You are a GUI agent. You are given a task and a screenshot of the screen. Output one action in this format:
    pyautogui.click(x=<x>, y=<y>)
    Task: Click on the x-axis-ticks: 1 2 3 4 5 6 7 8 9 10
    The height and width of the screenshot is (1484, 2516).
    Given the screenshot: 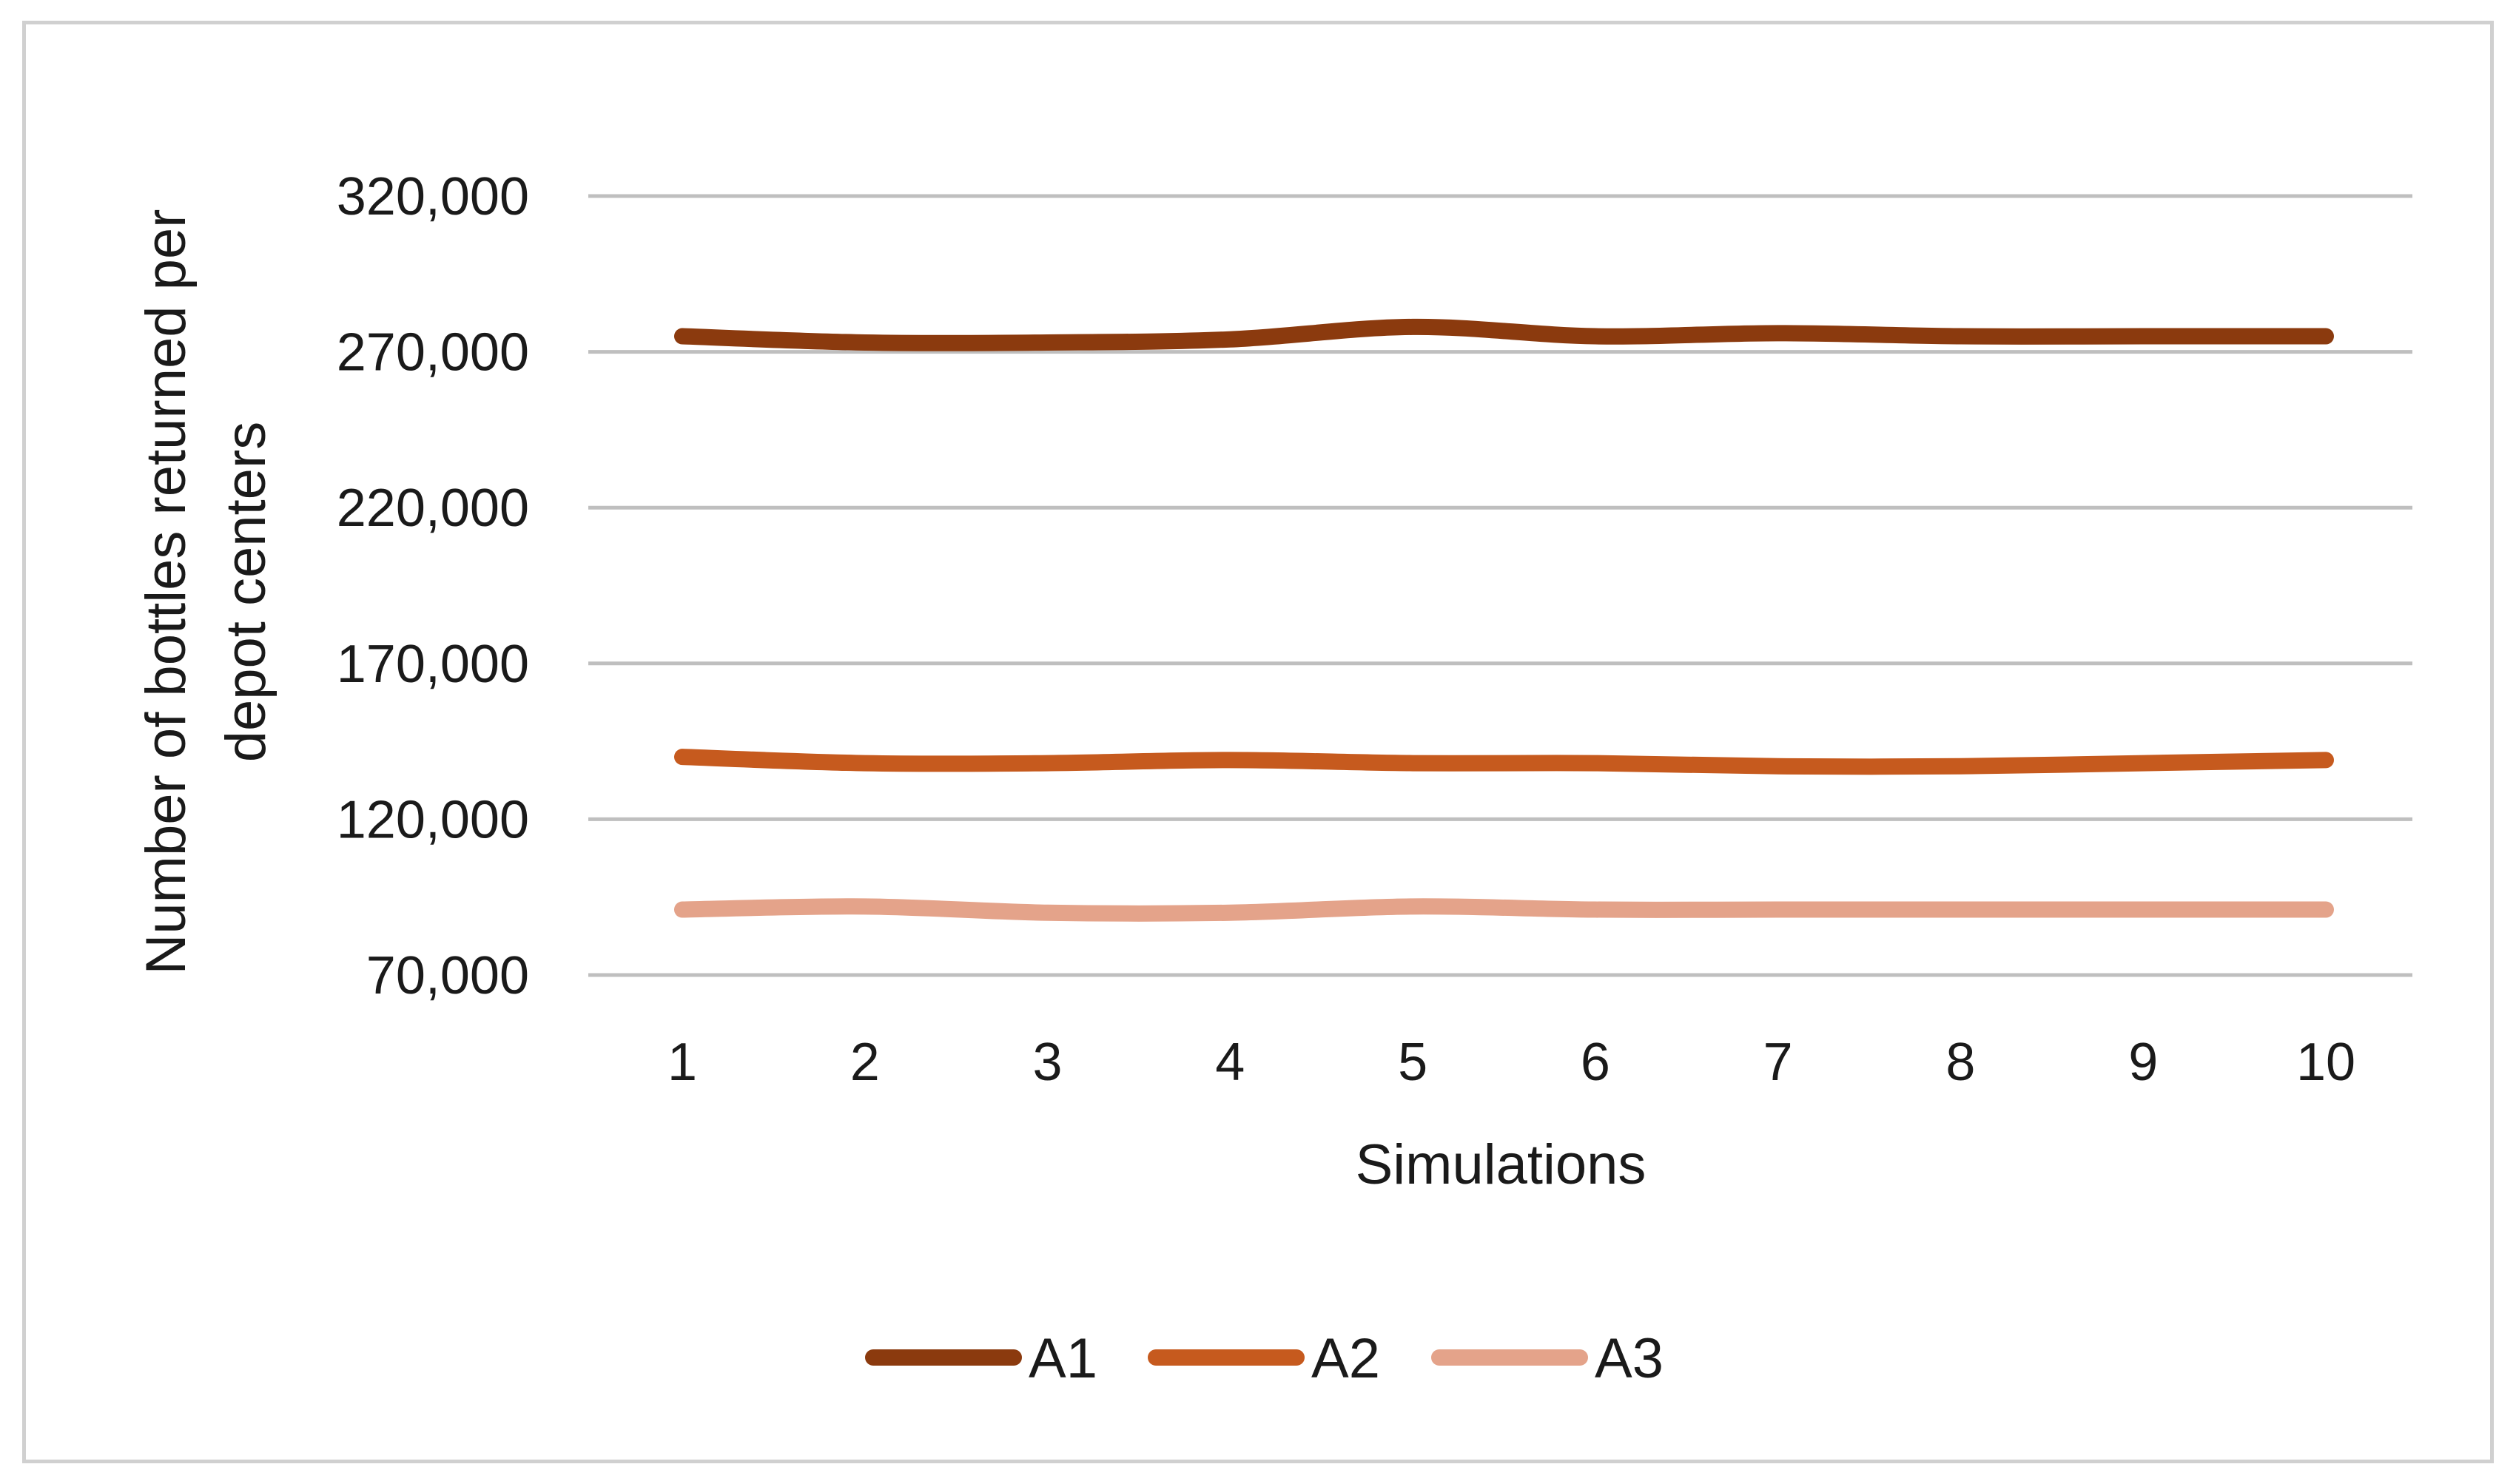 What is the action you would take?
    pyautogui.click(x=1511, y=1062)
    